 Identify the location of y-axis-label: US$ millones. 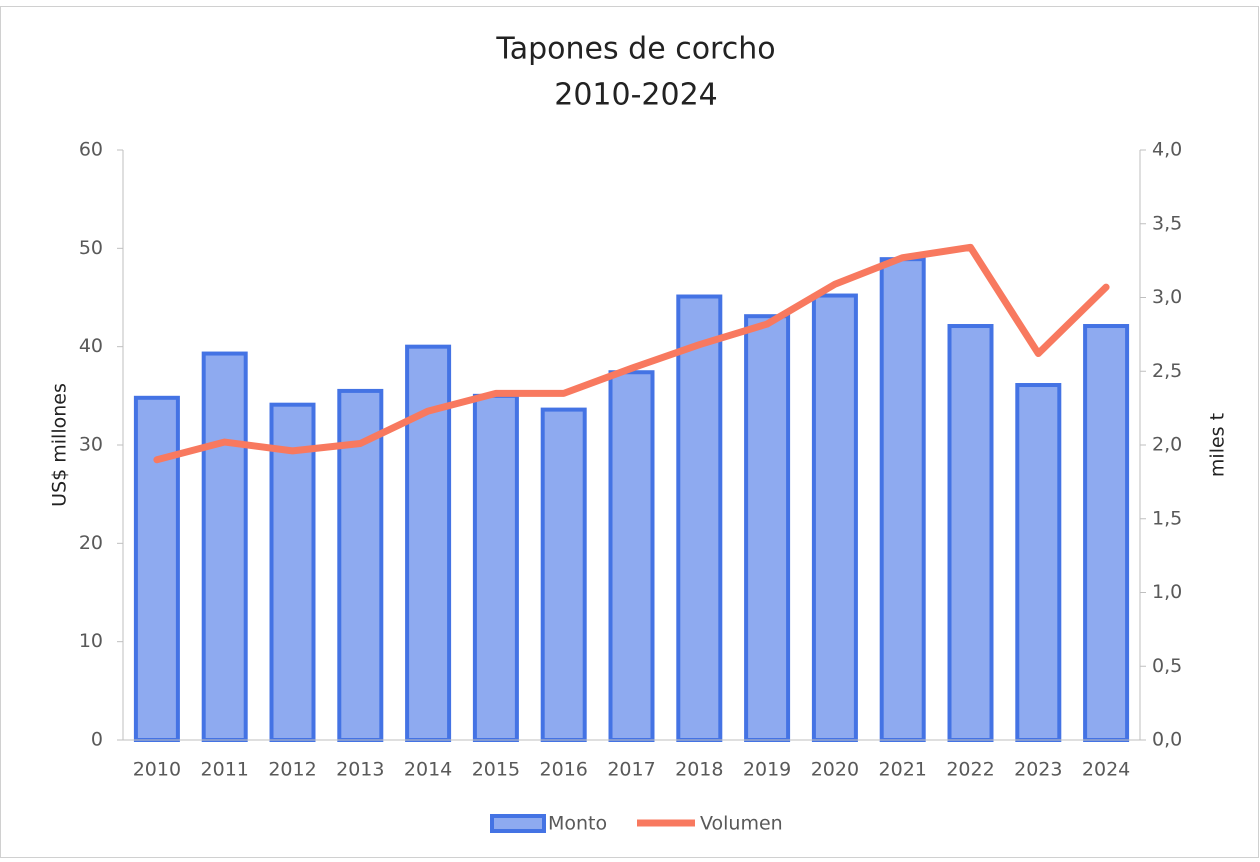
(60, 445).